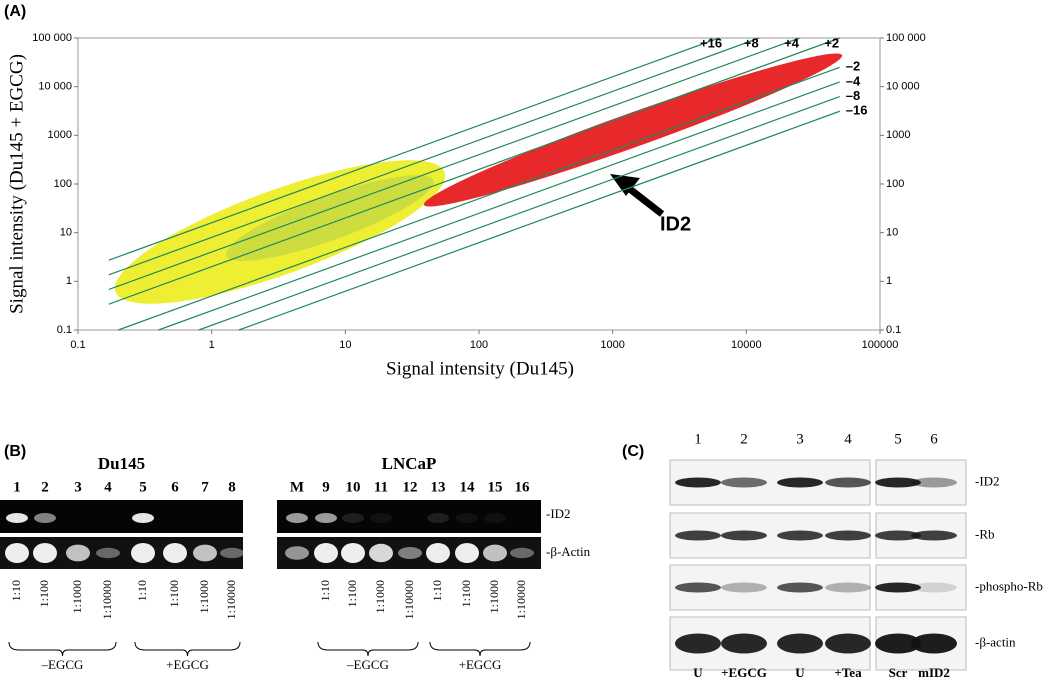 The width and height of the screenshot is (1050, 684). I want to click on lane-number: 7, so click(205, 487).